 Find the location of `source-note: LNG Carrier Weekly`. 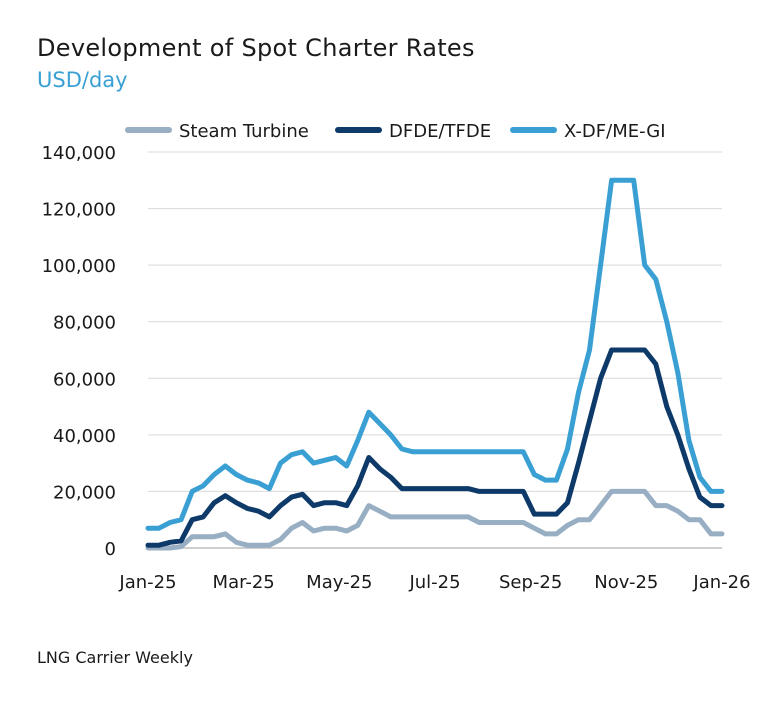

source-note: LNG Carrier Weekly is located at coordinates (115, 657).